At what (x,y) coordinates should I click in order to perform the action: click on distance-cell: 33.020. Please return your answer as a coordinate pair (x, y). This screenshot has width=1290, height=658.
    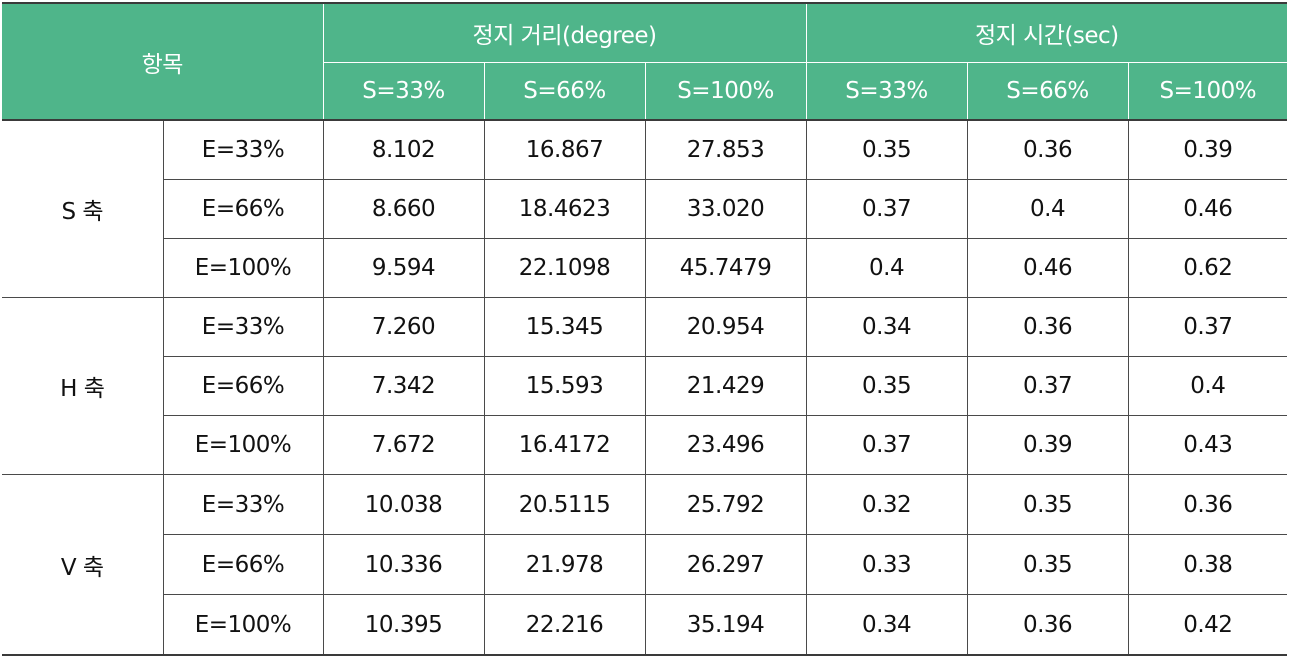
    Looking at the image, I should click on (725, 208).